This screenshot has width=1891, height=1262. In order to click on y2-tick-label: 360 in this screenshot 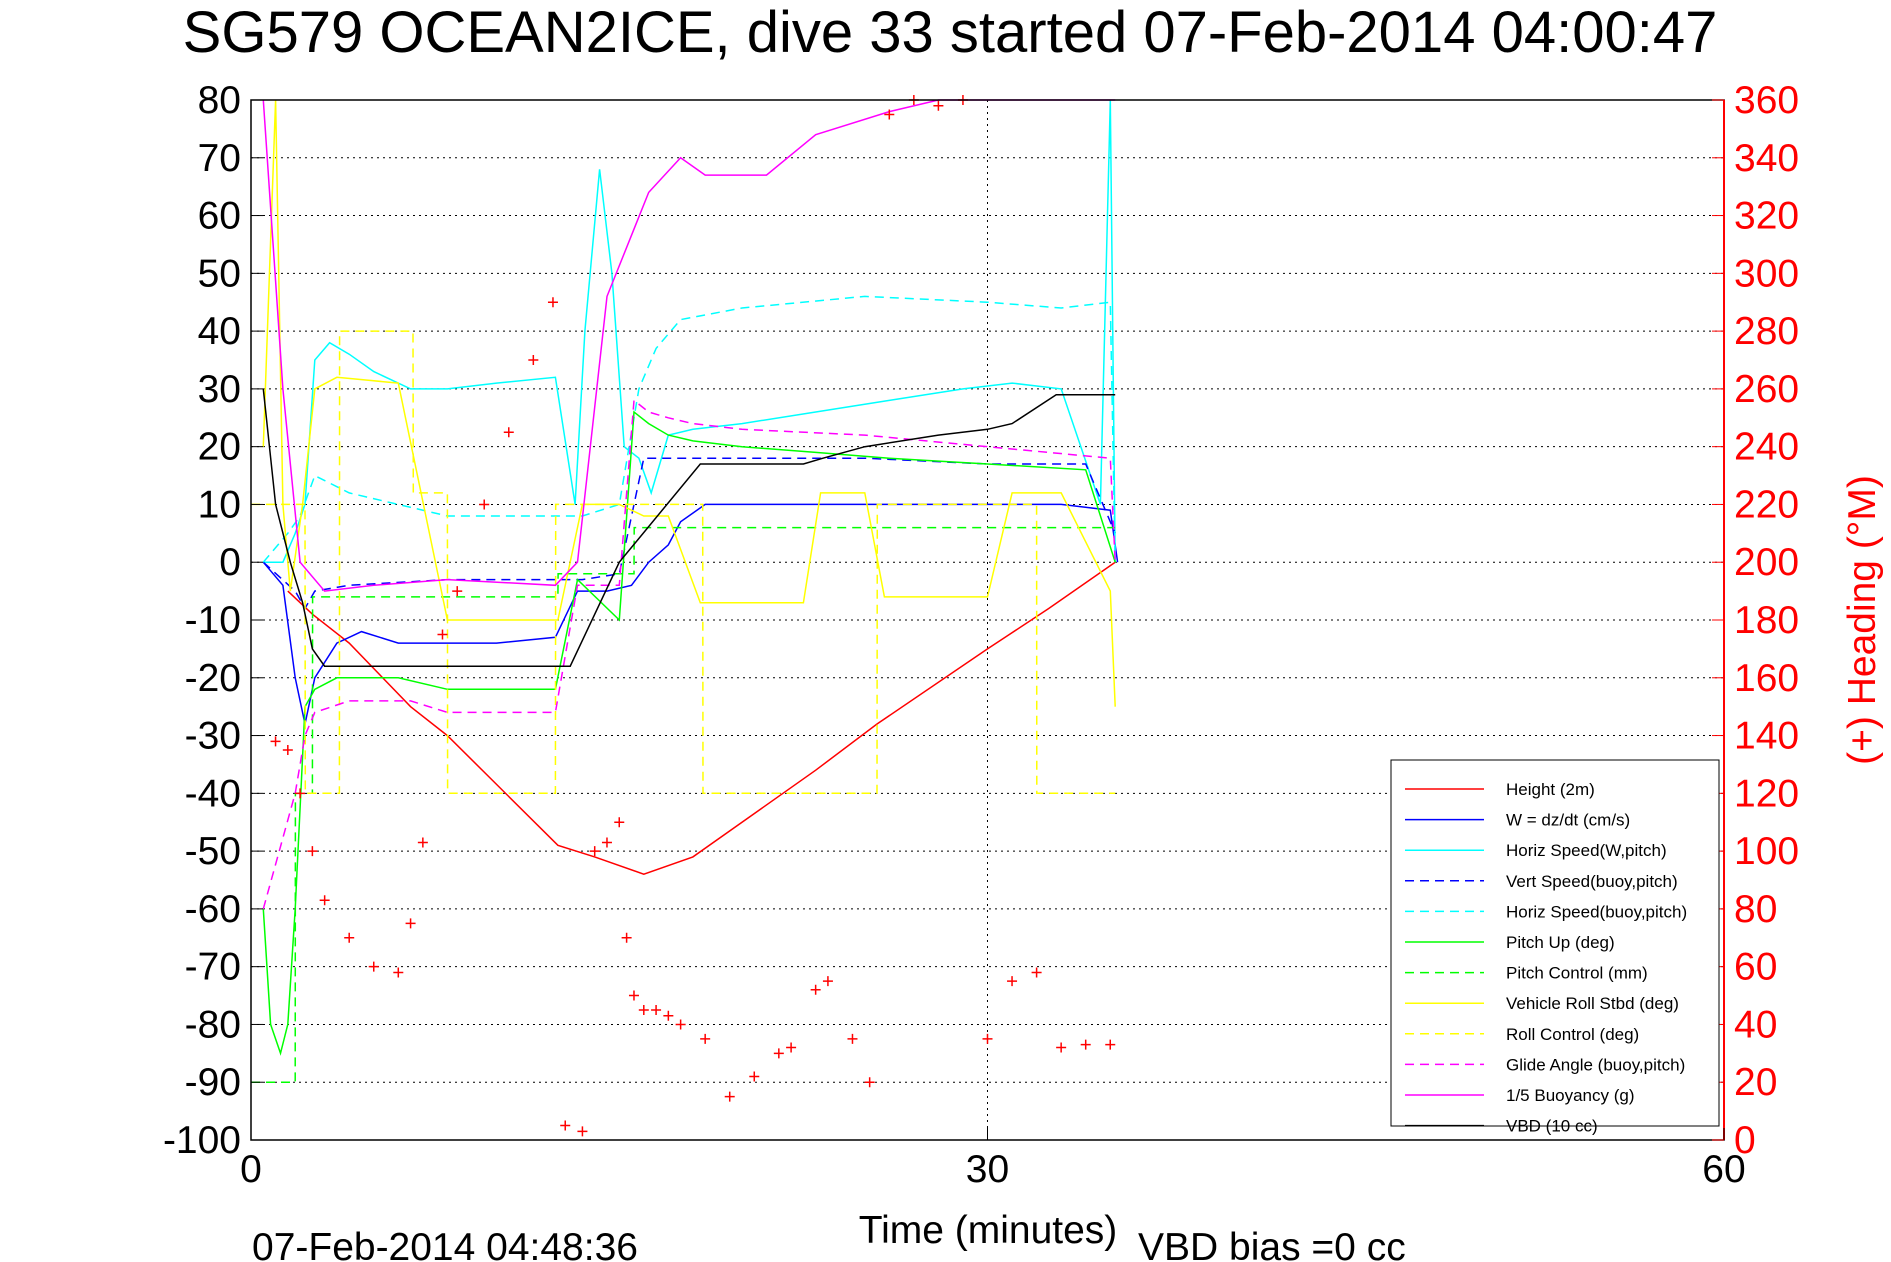, I will do `click(1766, 100)`.